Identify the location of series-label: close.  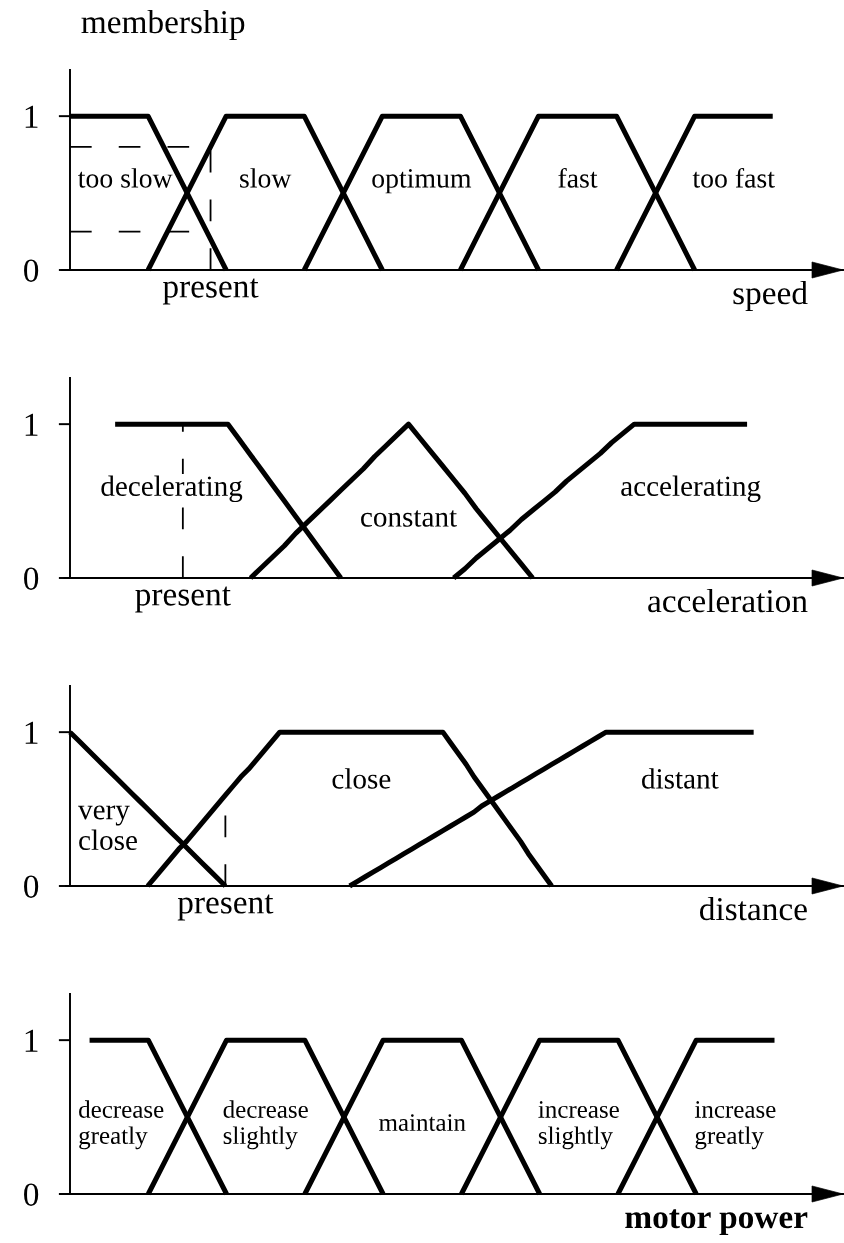
(361, 778).